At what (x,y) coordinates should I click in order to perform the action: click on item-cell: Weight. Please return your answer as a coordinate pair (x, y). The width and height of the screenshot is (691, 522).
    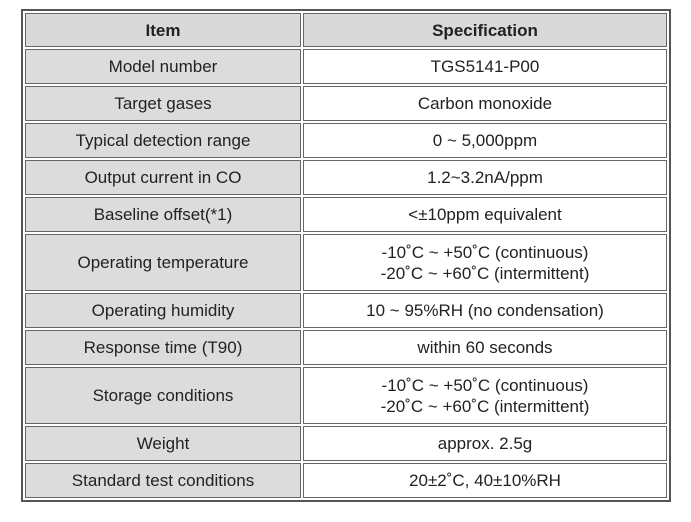
    Looking at the image, I should click on (163, 443).